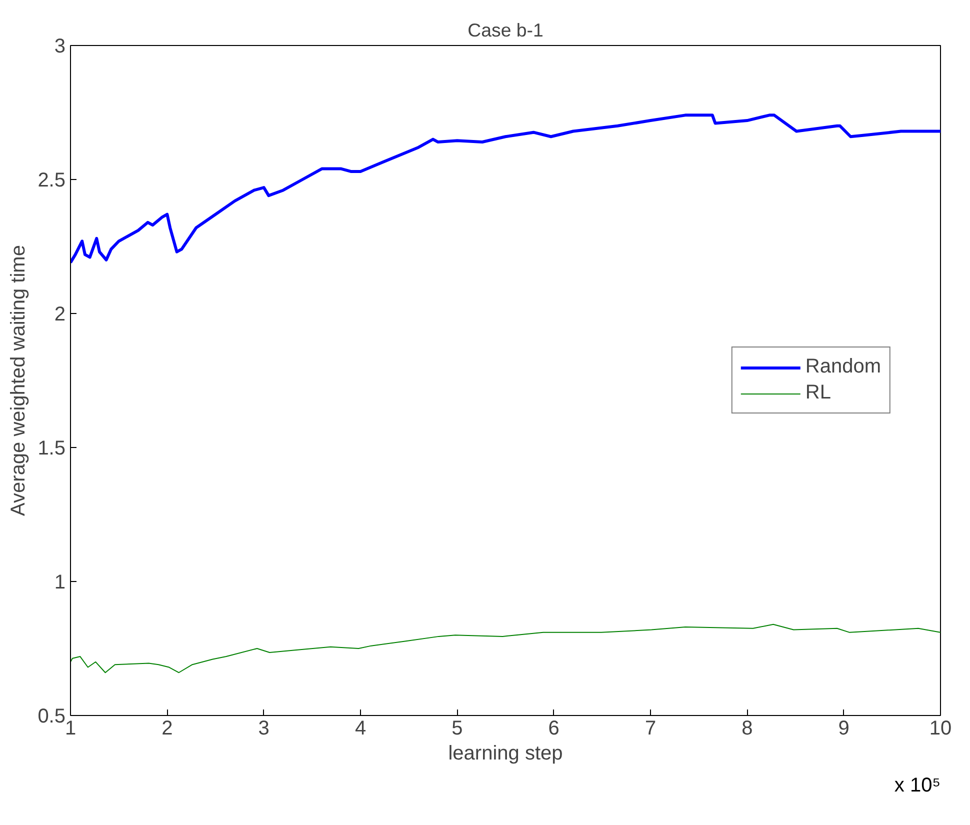  Describe the element at coordinates (844, 729) in the screenshot. I see `x-tick-label: 9` at that location.